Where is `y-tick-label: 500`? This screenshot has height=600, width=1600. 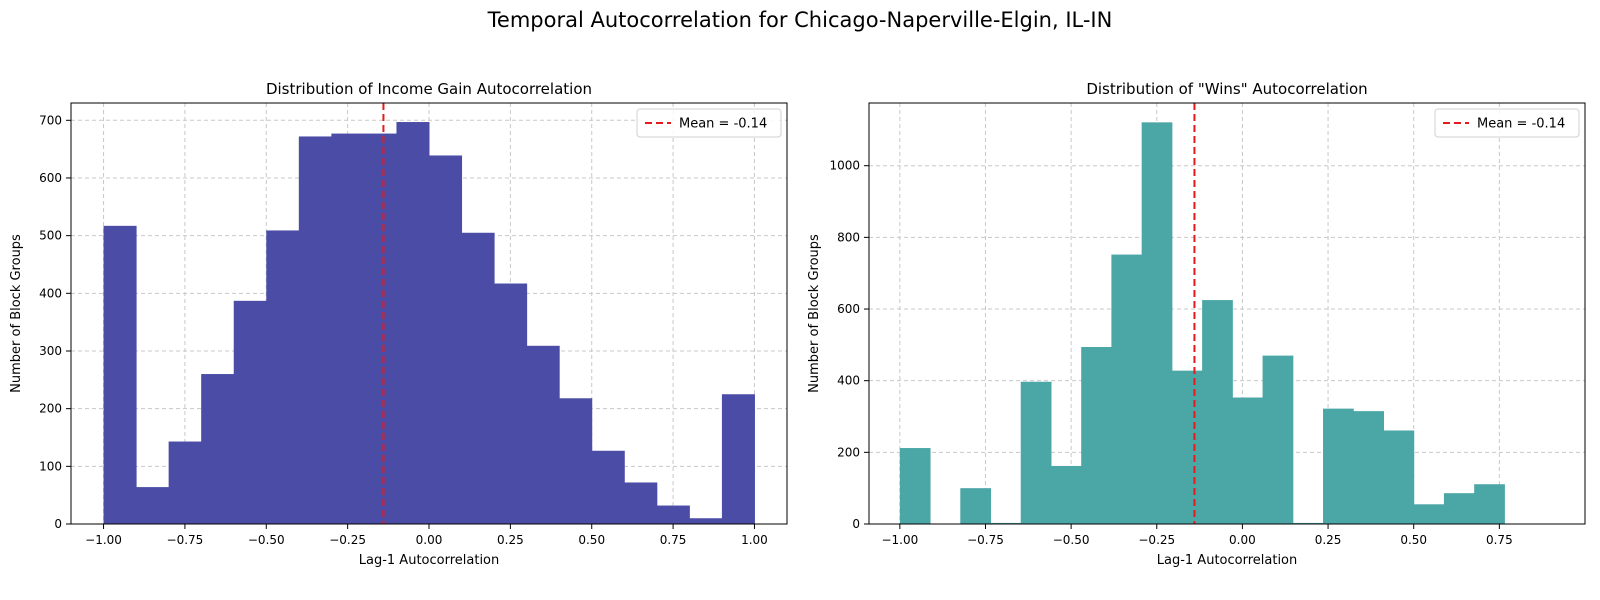
y-tick-label: 500 is located at coordinates (50, 236).